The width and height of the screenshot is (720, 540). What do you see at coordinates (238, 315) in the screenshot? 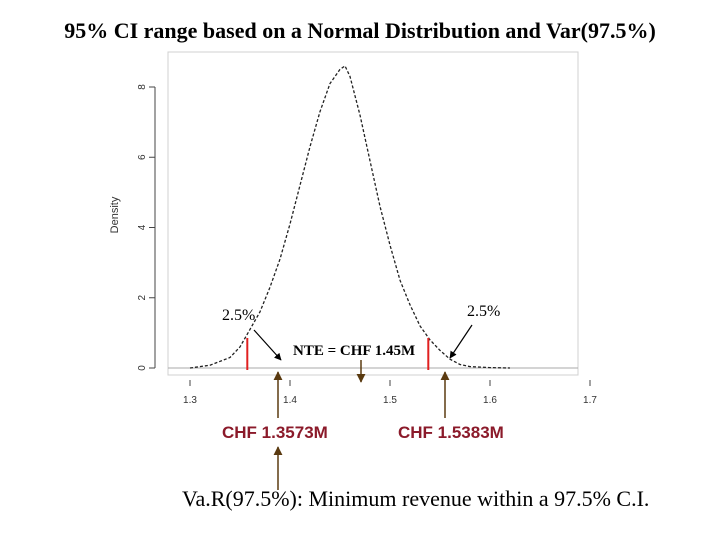
I see `left-tail-label: 2.5%` at bounding box center [238, 315].